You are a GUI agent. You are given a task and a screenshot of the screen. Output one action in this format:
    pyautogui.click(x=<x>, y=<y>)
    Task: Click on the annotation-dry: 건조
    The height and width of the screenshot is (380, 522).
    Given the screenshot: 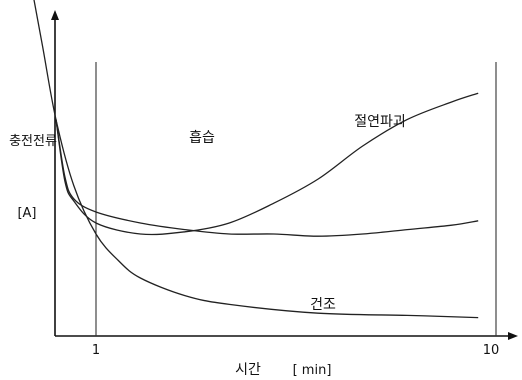 What is the action you would take?
    pyautogui.click(x=323, y=305)
    